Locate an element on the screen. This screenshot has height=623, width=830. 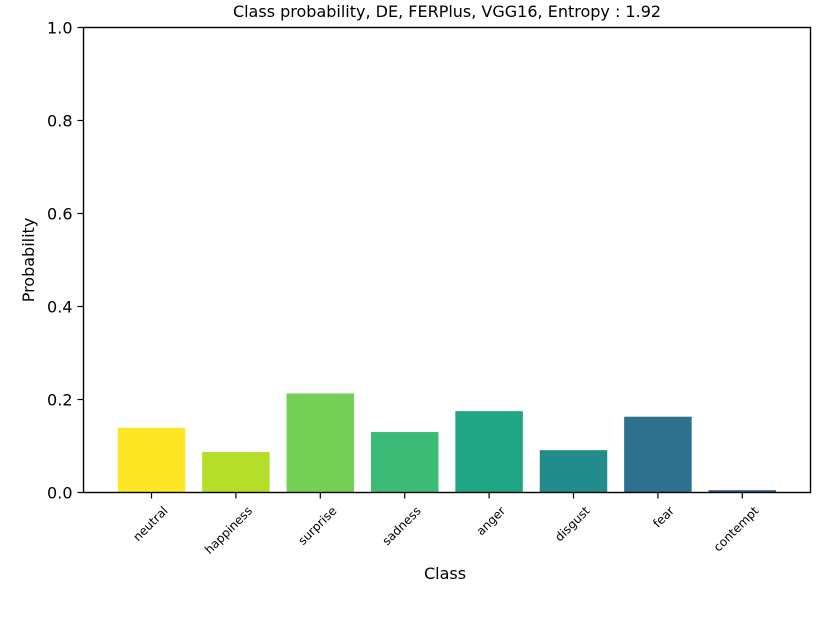
y-tick-label: 0.6 is located at coordinates (59, 214).